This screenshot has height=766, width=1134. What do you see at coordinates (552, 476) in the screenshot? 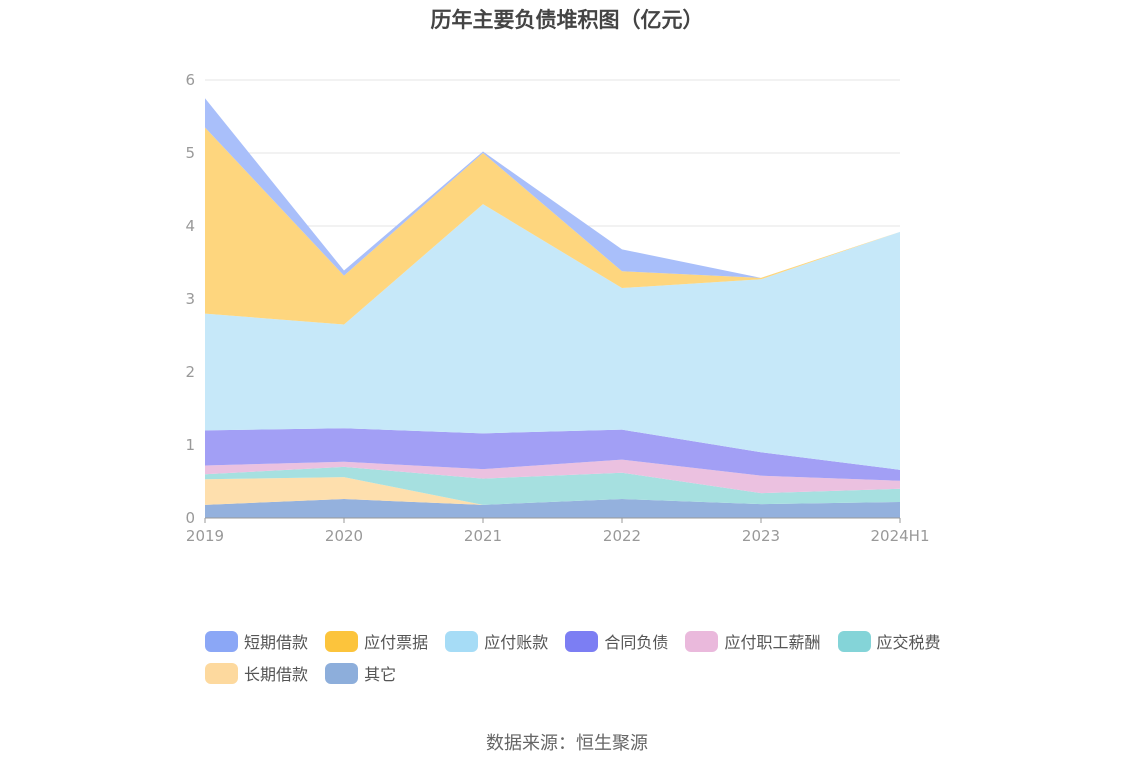
I see `area-series-应付职工薪酬` at bounding box center [552, 476].